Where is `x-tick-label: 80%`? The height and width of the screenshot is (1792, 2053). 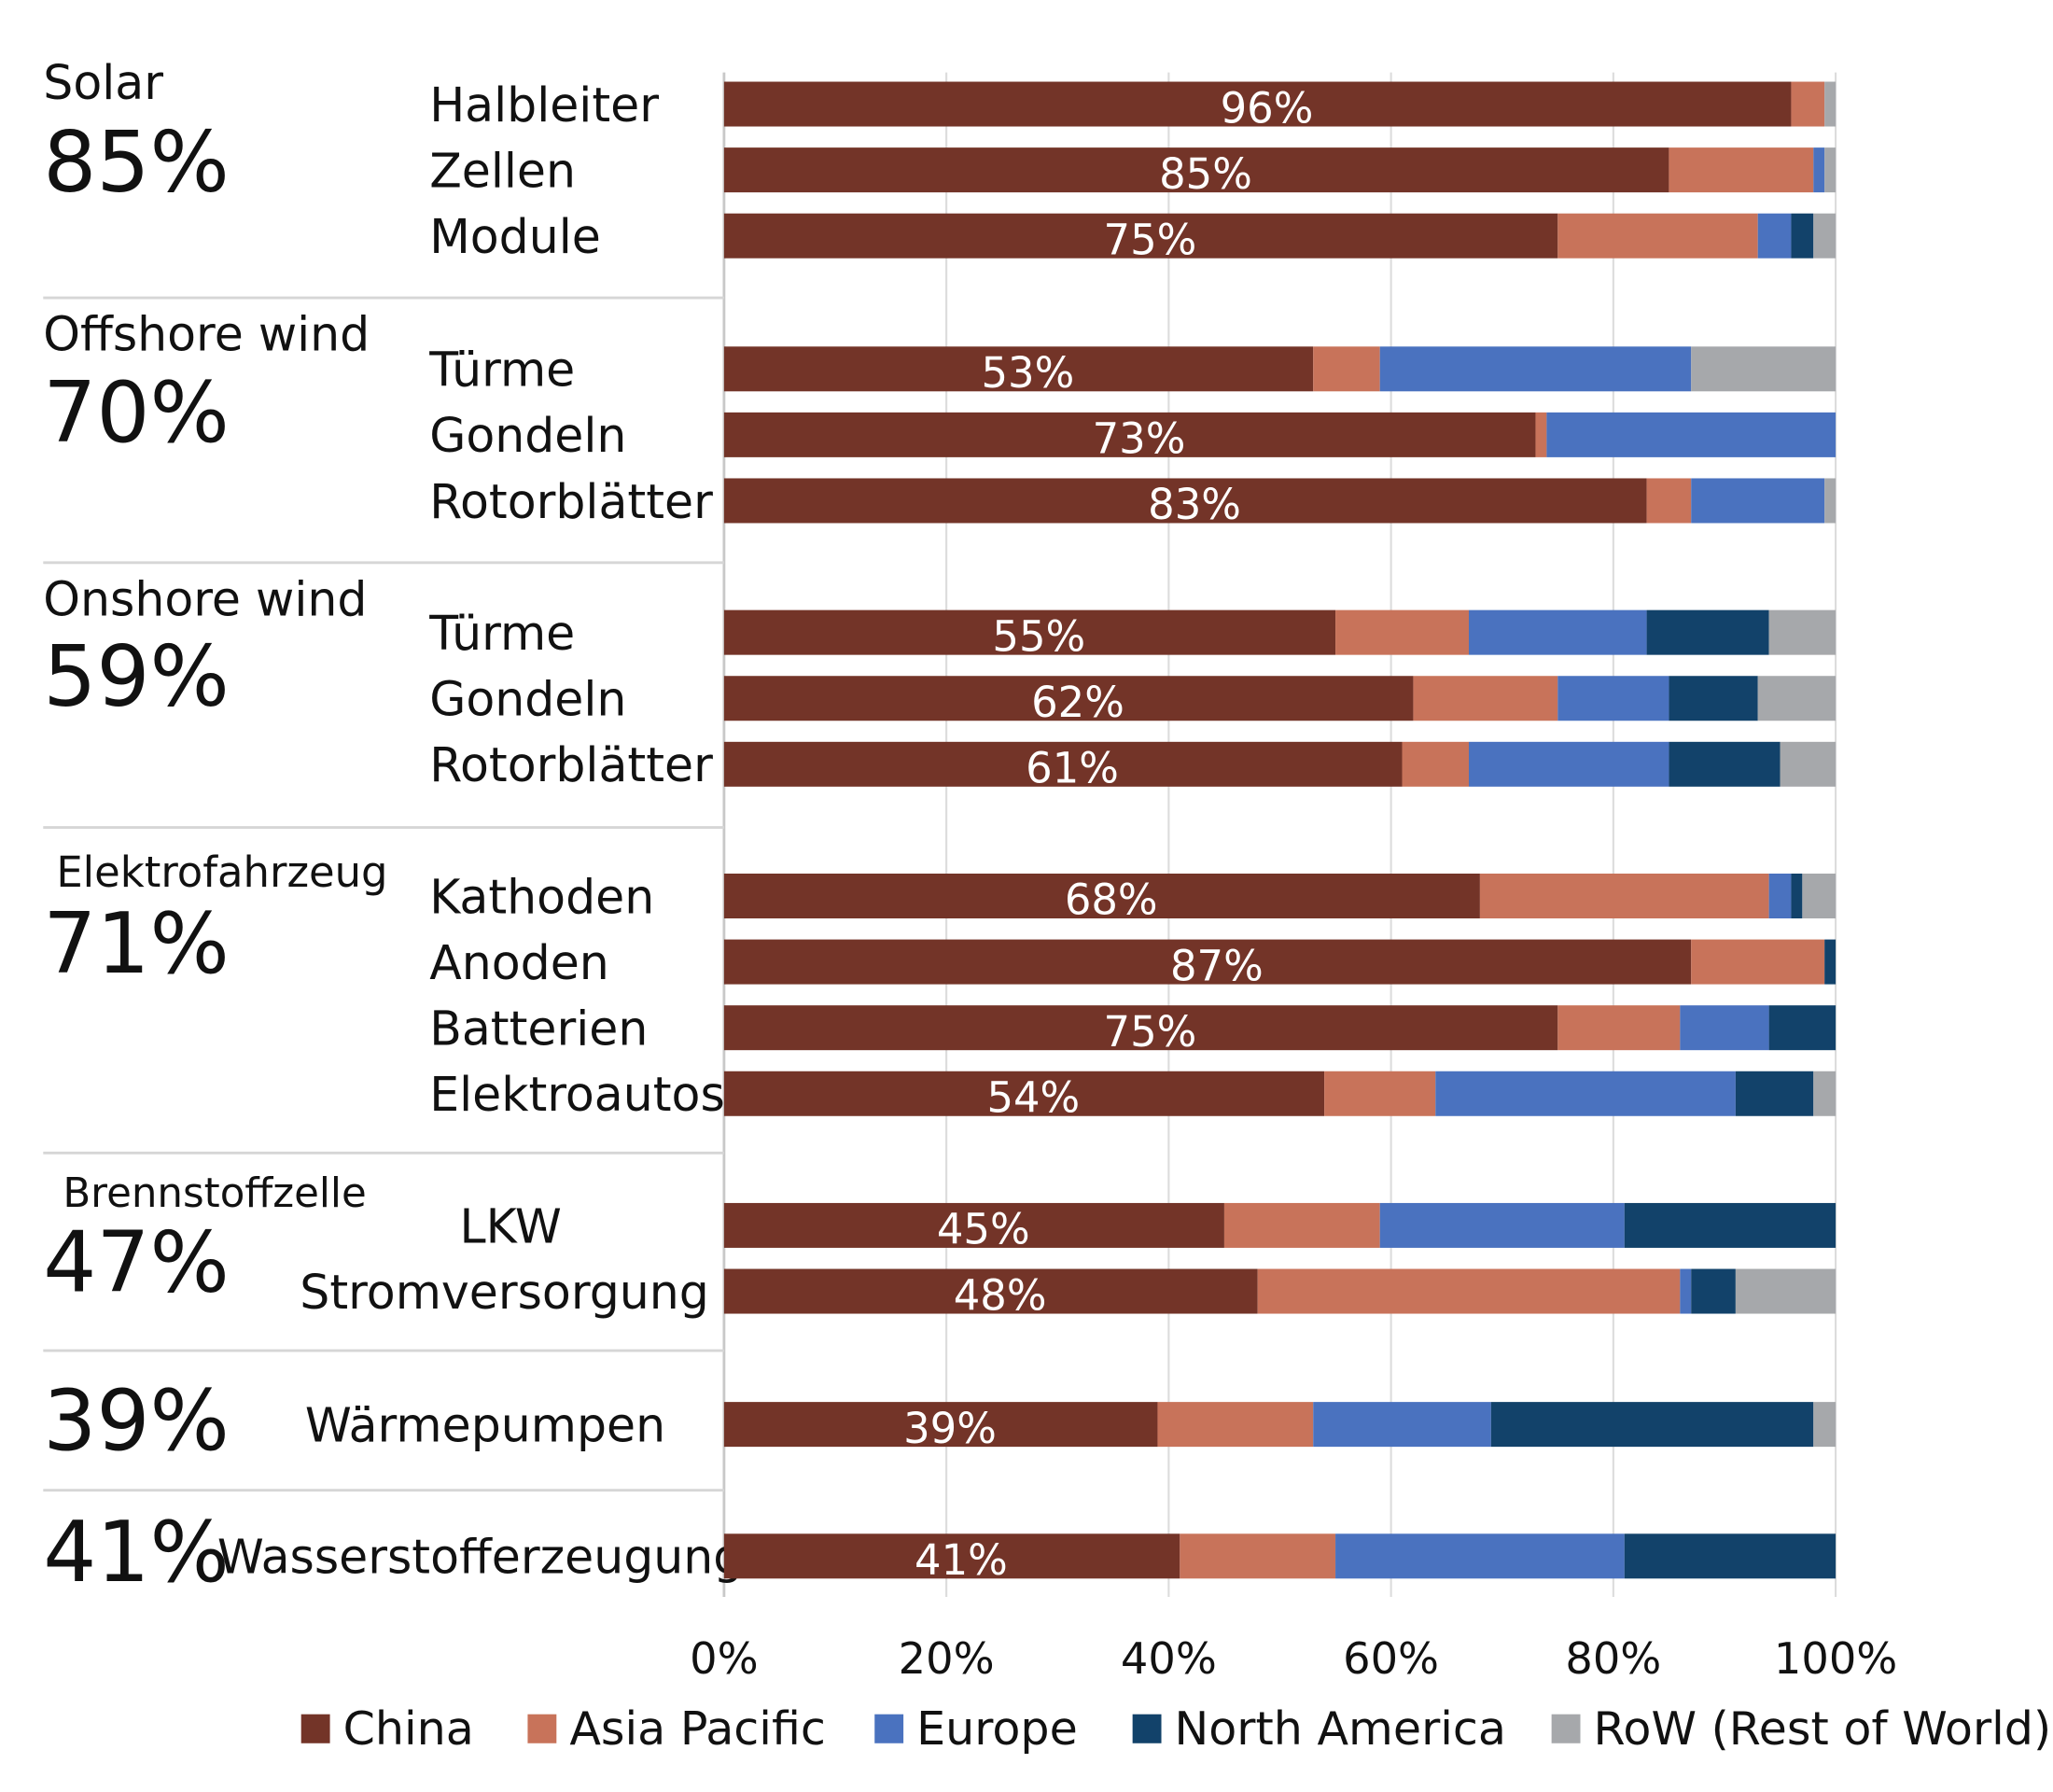 x-tick-label: 80% is located at coordinates (1613, 1658).